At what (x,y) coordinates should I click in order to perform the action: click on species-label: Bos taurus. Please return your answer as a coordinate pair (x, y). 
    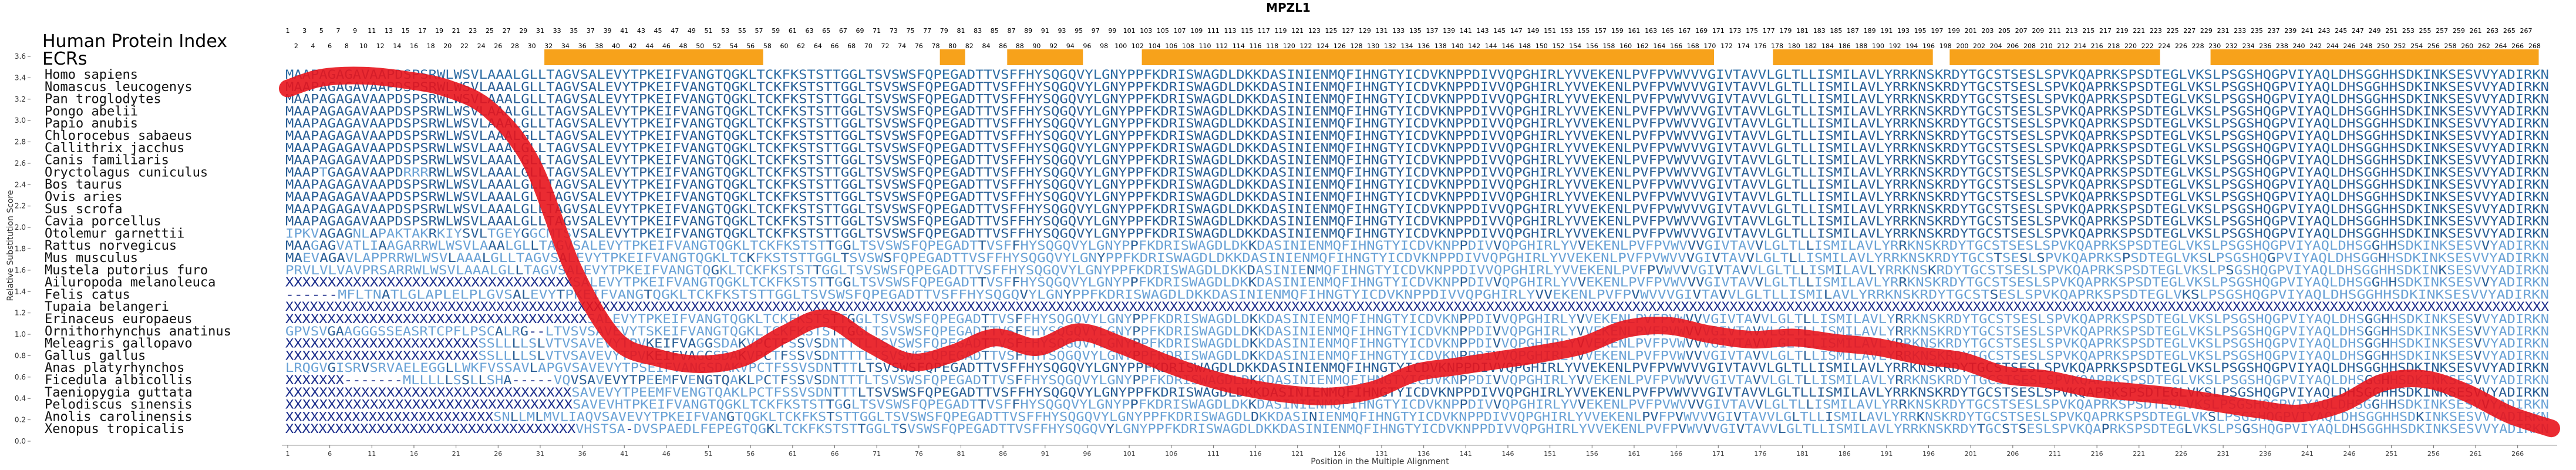
    Looking at the image, I should click on (83, 185).